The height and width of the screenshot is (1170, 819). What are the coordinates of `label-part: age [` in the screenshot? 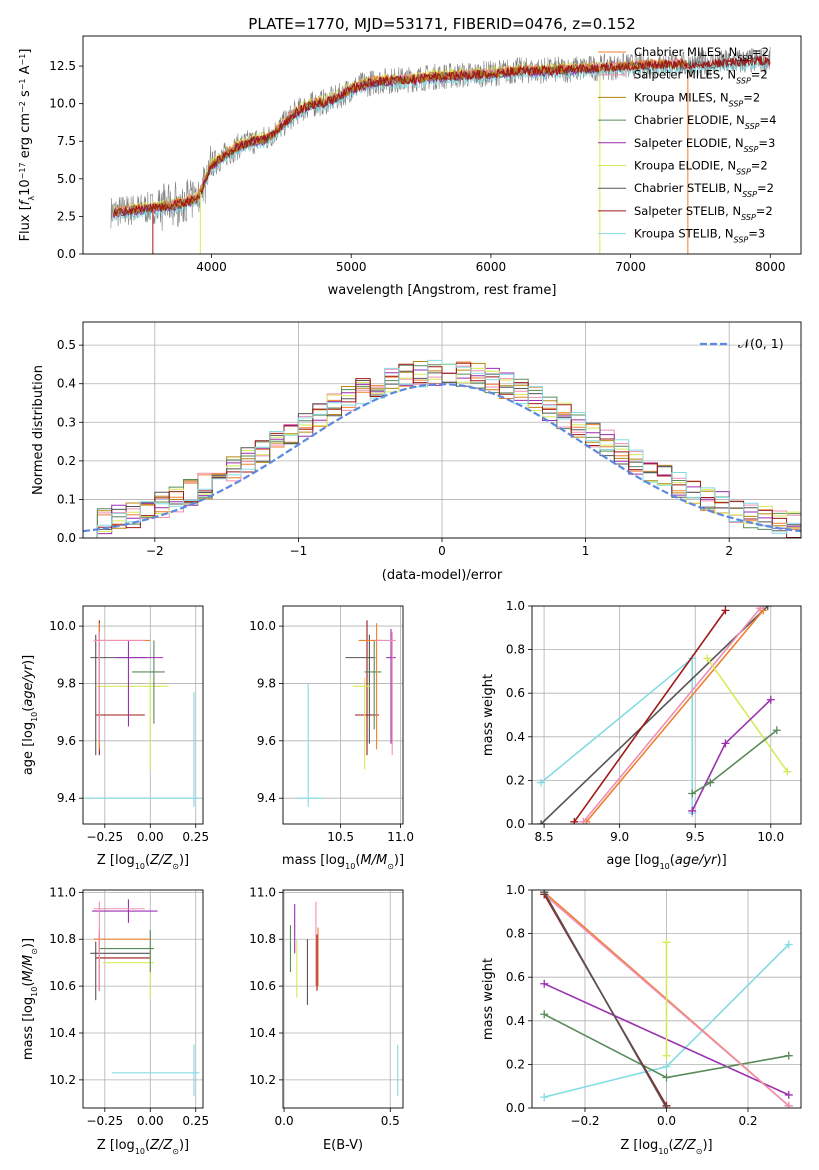 It's located at (622, 860).